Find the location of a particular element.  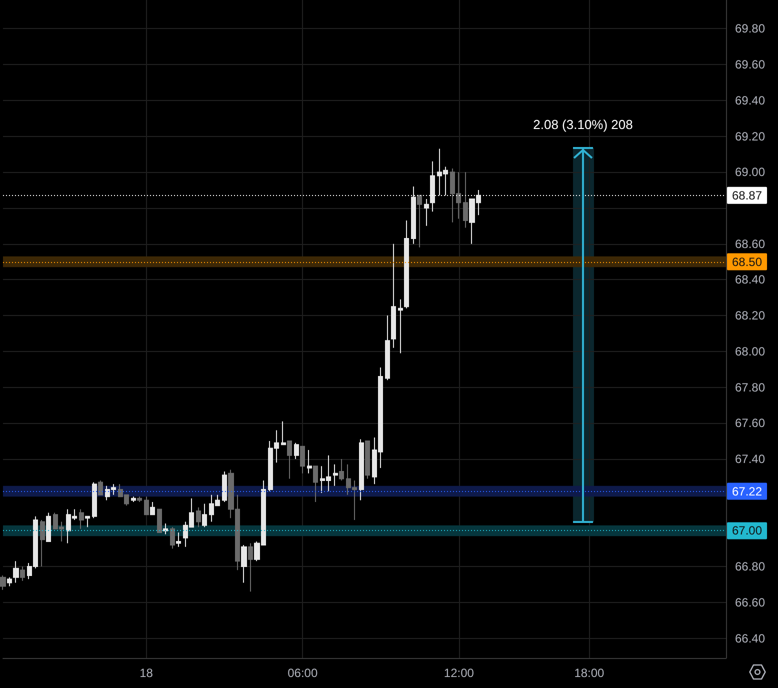

y-tick-label: 66.60 is located at coordinates (750, 602).